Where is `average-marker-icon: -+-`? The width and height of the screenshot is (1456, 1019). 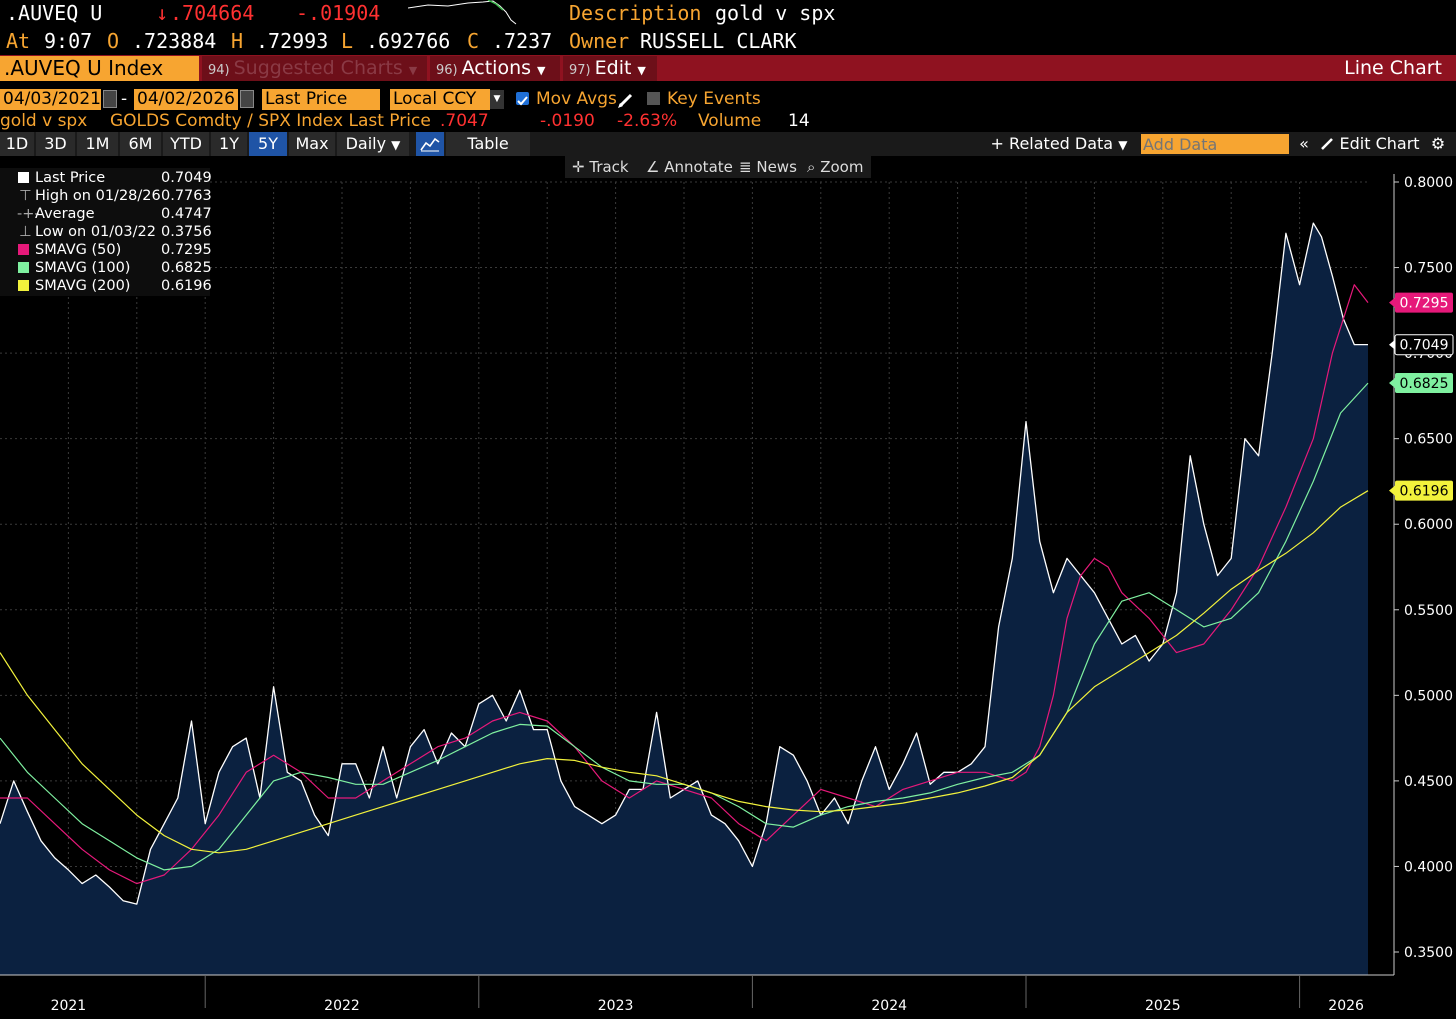
average-marker-icon: -+- is located at coordinates (28, 214).